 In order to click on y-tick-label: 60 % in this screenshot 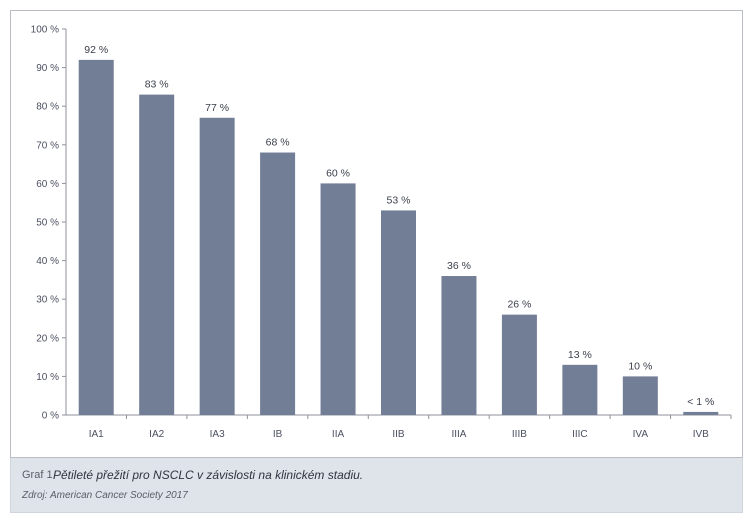, I will do `click(47, 184)`.